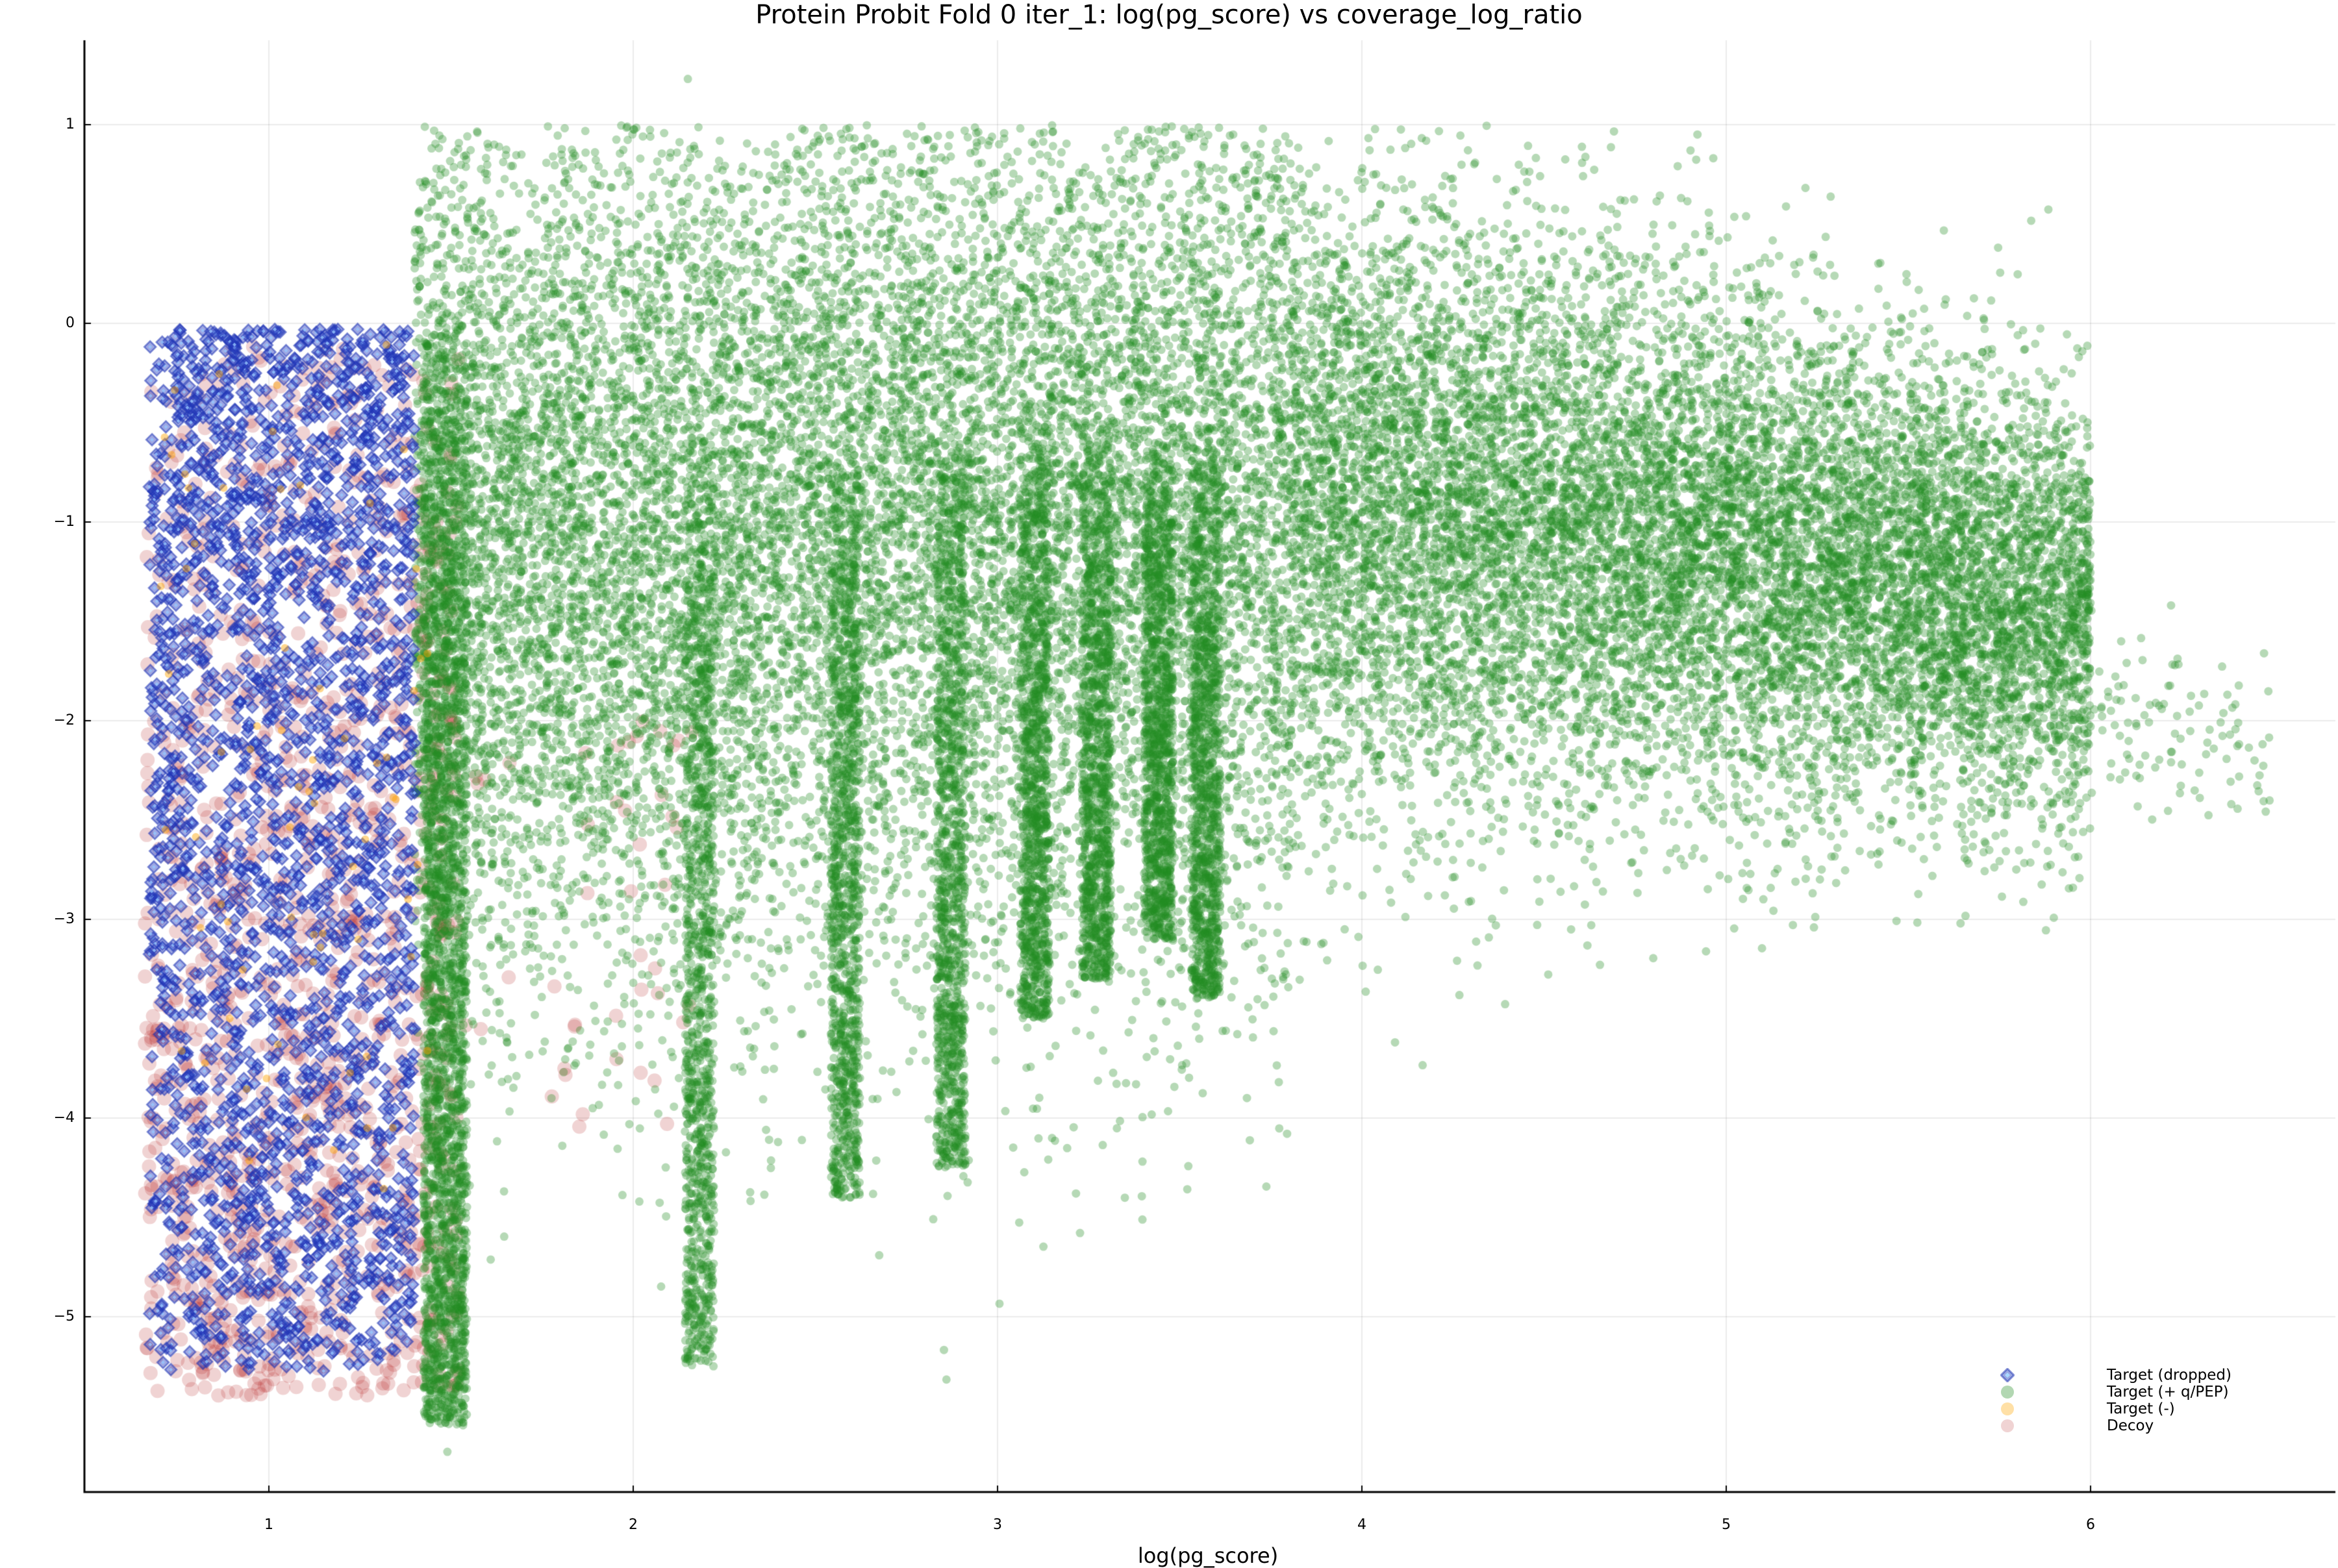 The width and height of the screenshot is (2338, 1568). What do you see at coordinates (64, 522) in the screenshot?
I see `y-tick-label: −1` at bounding box center [64, 522].